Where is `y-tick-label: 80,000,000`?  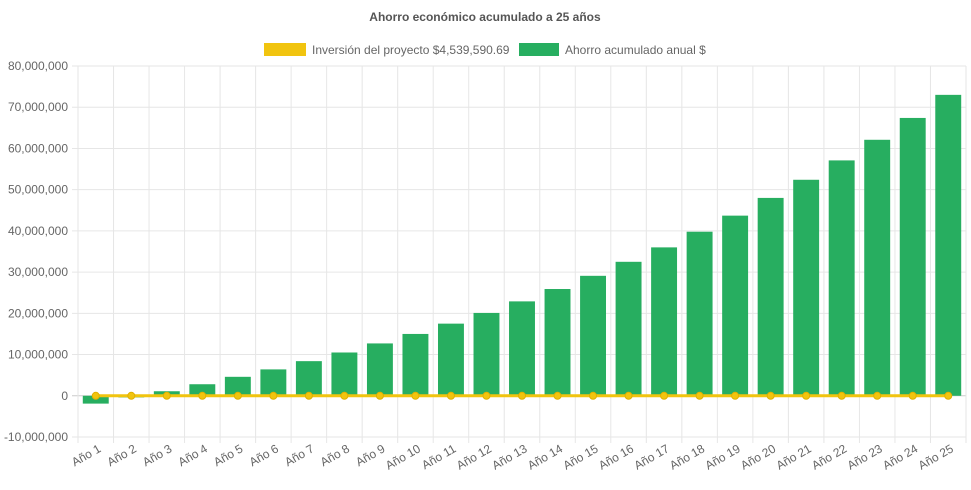 y-tick-label: 80,000,000 is located at coordinates (38, 66).